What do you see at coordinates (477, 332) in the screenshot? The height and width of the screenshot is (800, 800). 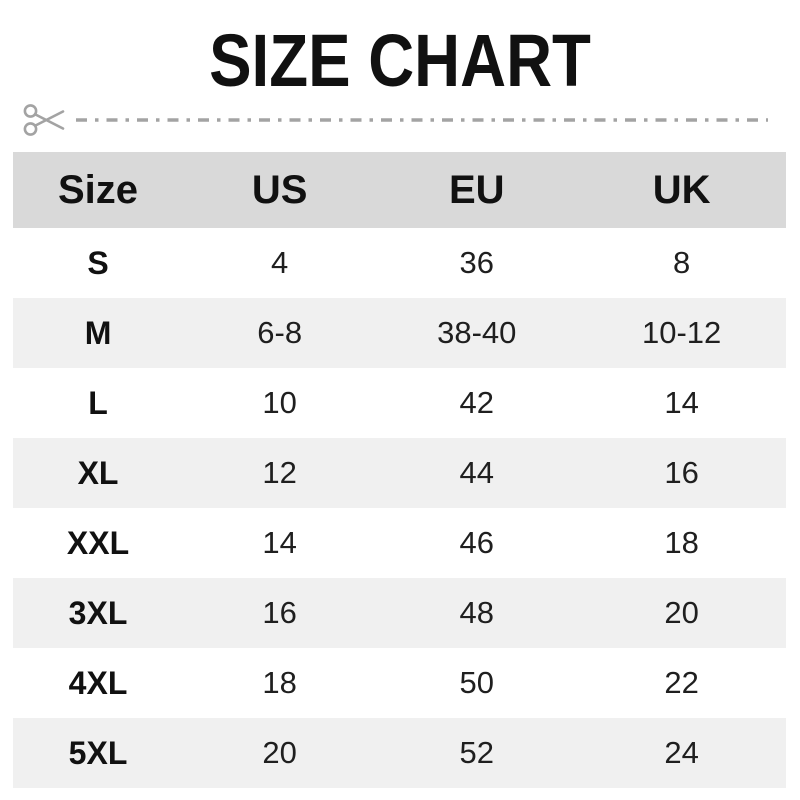 I see `eu-cell: 38-40` at bounding box center [477, 332].